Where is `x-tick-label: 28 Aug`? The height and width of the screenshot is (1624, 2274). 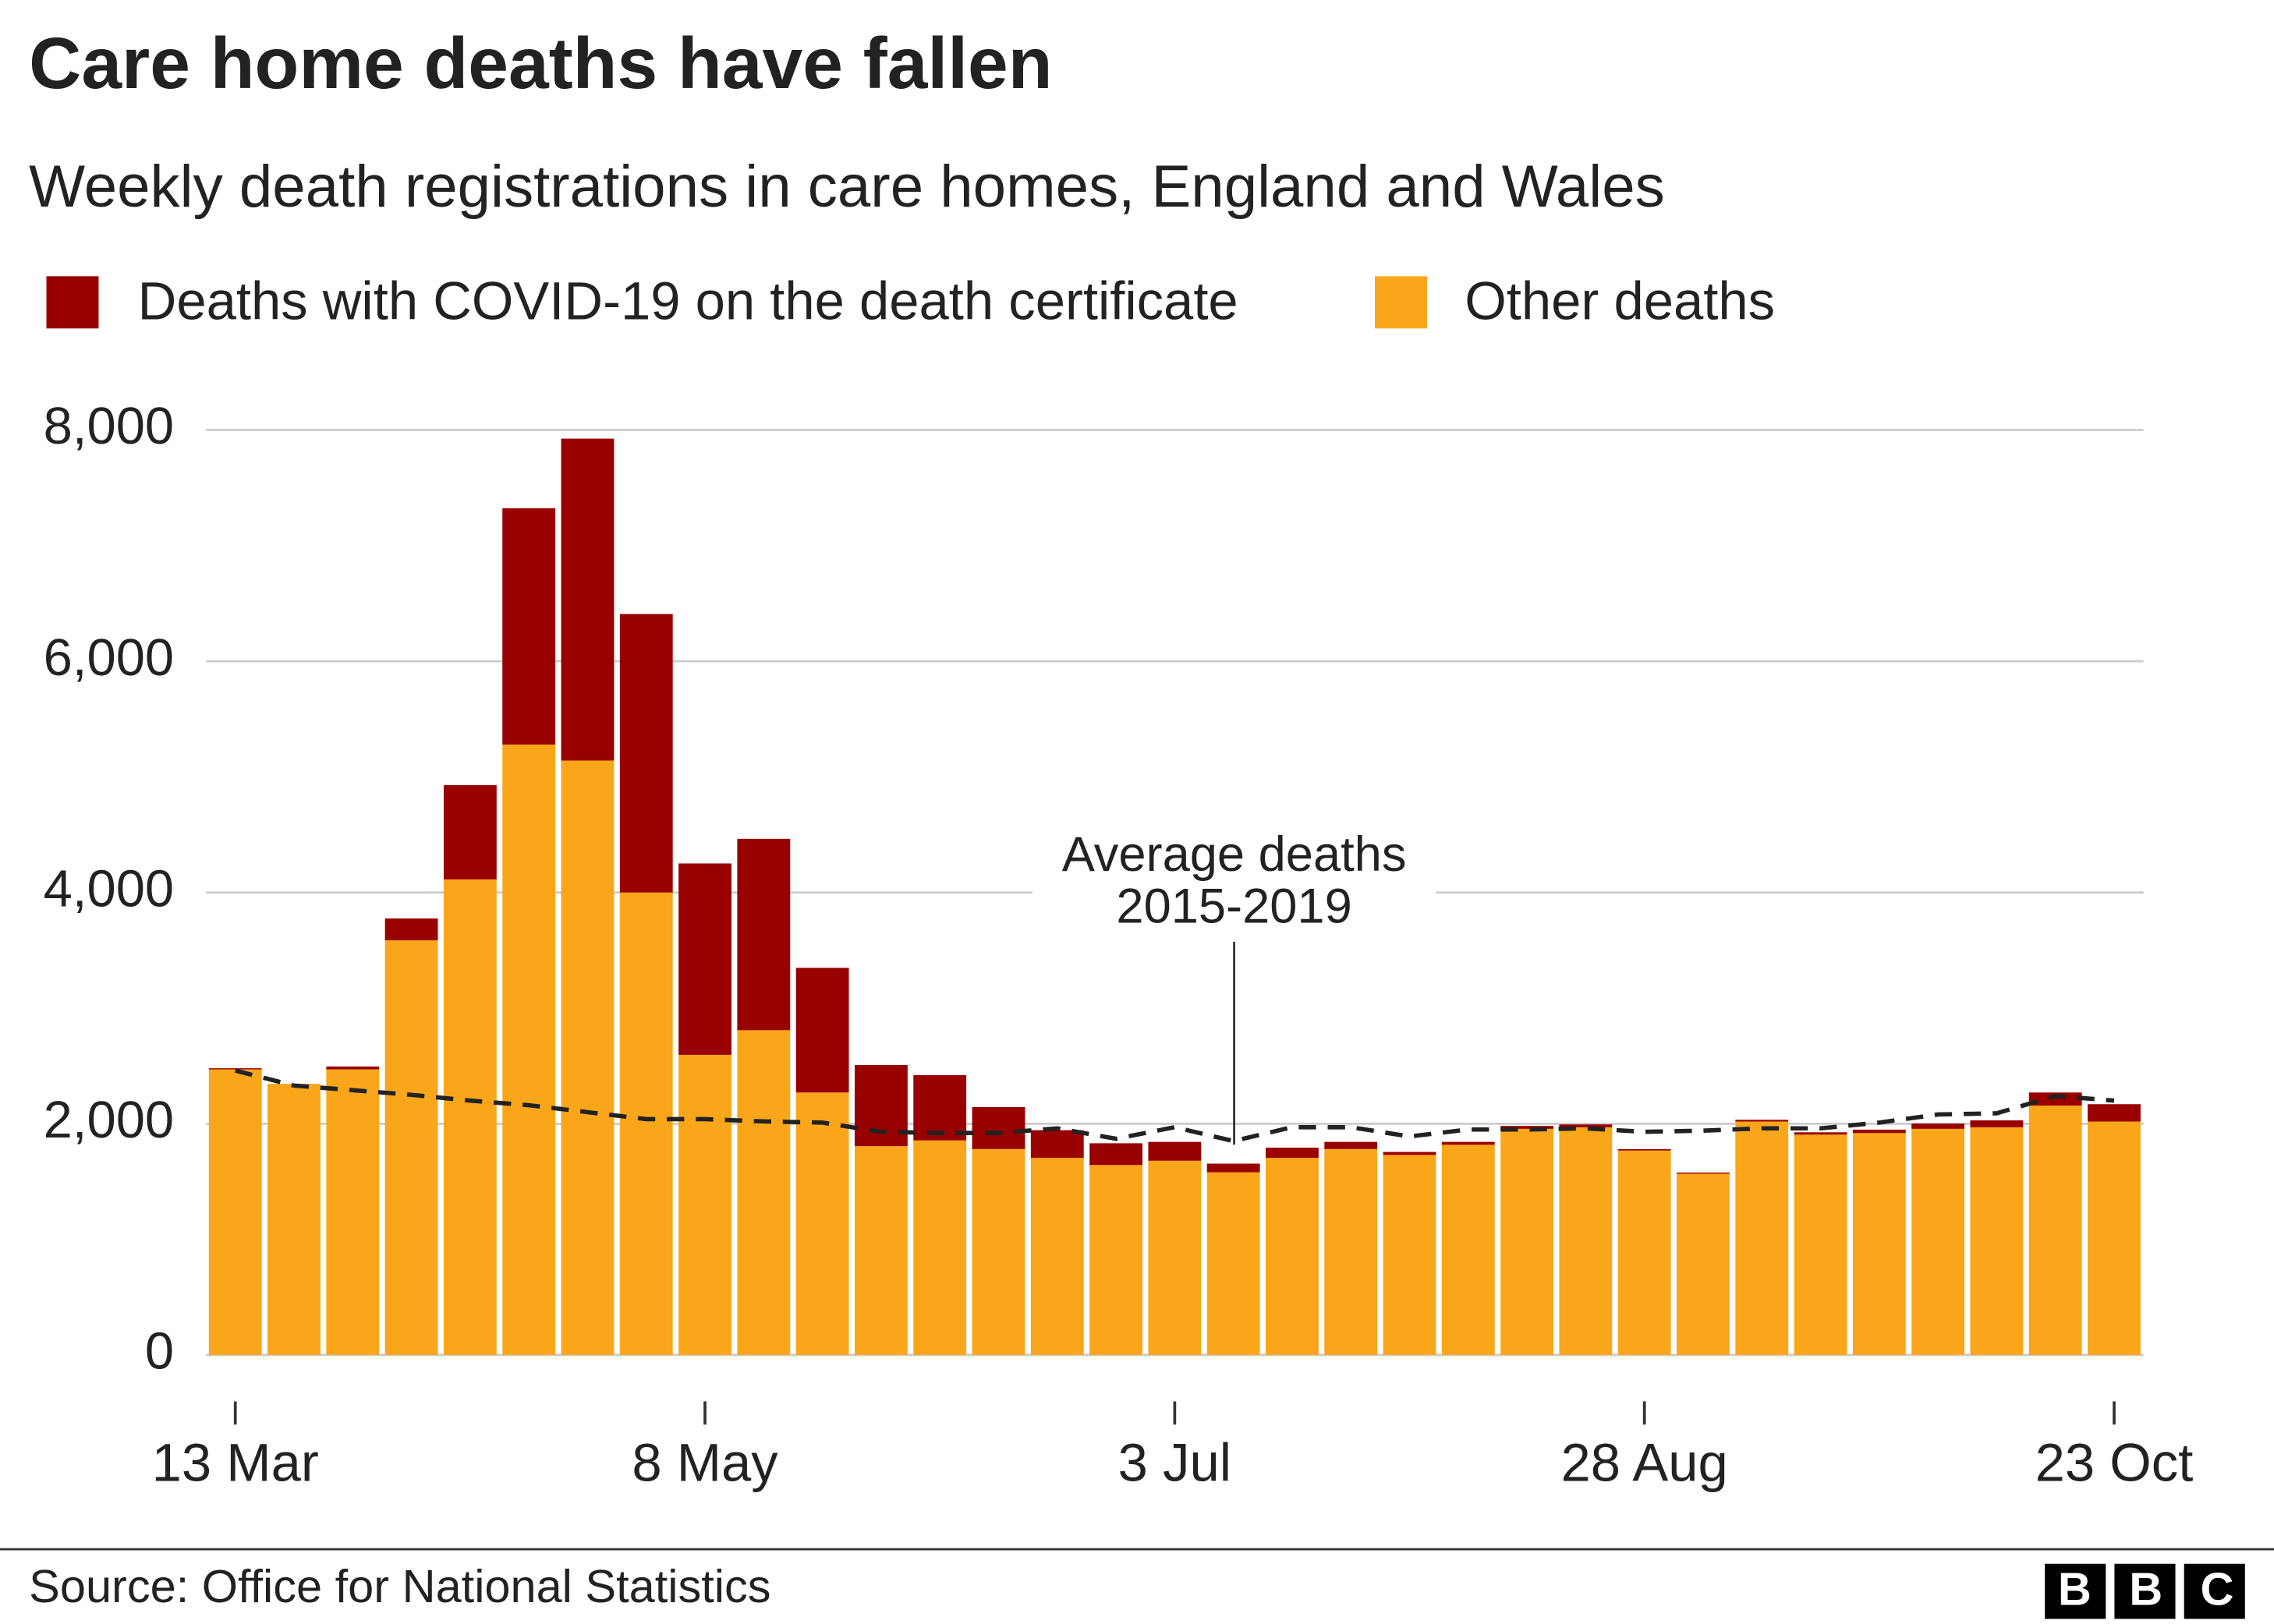 x-tick-label: 28 Aug is located at coordinates (1644, 1462).